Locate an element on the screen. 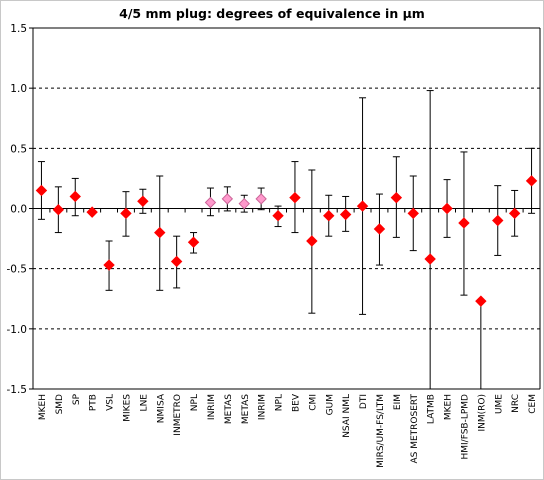  y-tick-label: 0.0 is located at coordinates (18, 210).